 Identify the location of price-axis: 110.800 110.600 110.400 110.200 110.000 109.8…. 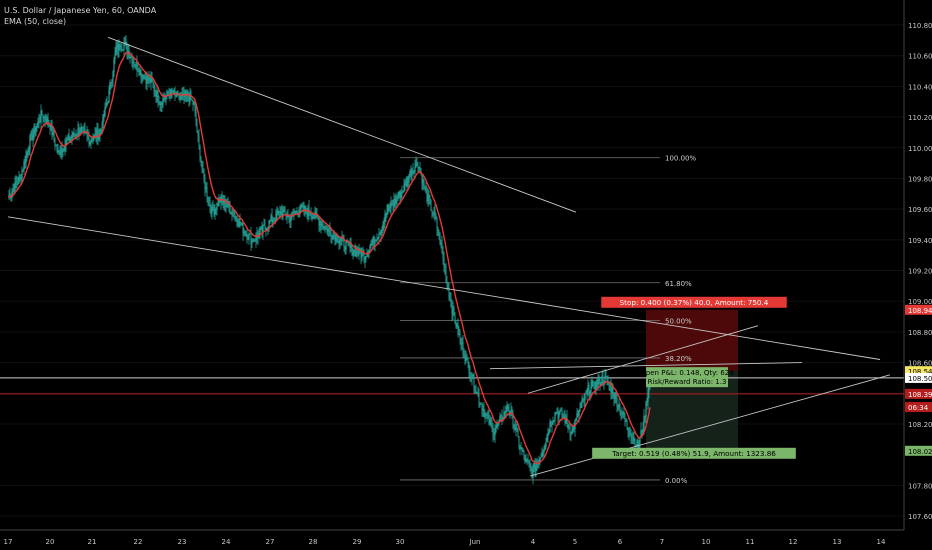
(917, 275).